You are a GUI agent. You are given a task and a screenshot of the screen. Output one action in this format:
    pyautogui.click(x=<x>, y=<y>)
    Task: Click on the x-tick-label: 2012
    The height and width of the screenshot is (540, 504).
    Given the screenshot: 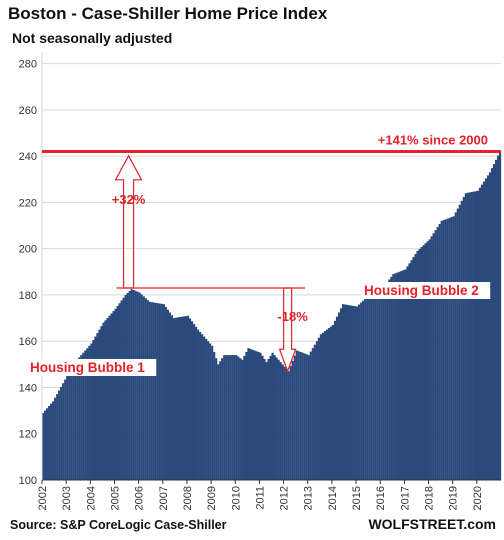 What is the action you would take?
    pyautogui.click(x=285, y=498)
    